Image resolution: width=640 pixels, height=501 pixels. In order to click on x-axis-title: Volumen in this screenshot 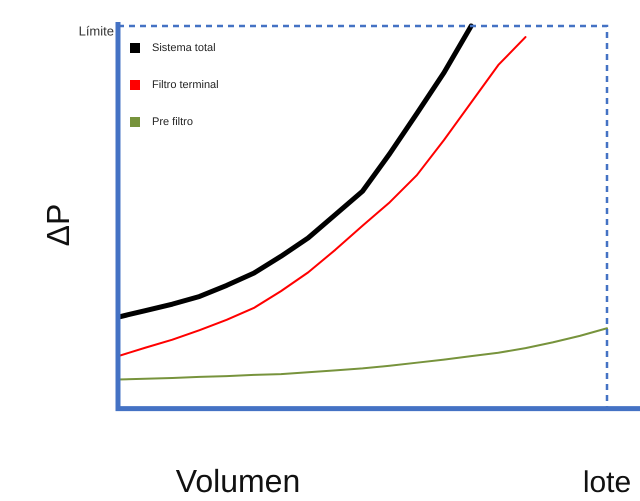, I will do `click(238, 481)`.